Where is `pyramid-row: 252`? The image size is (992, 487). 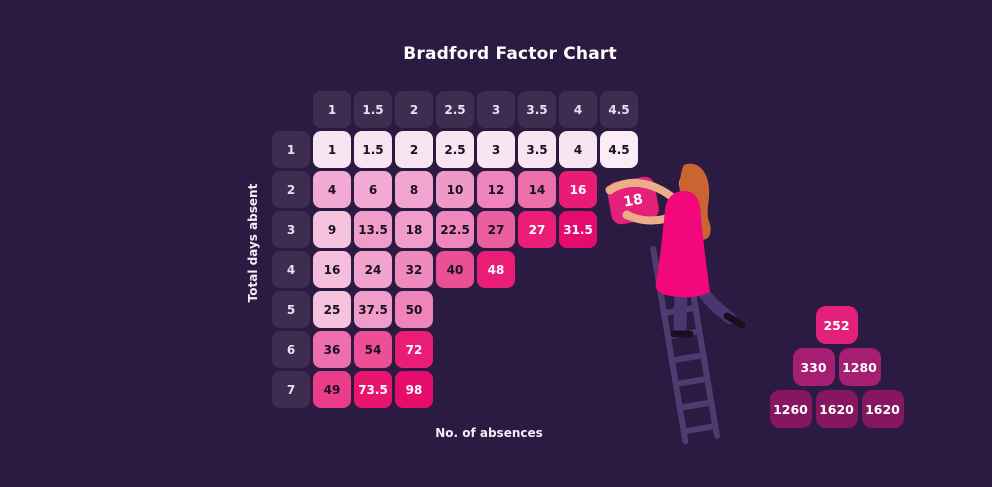
pyramid-row: 252 is located at coordinates (836, 325).